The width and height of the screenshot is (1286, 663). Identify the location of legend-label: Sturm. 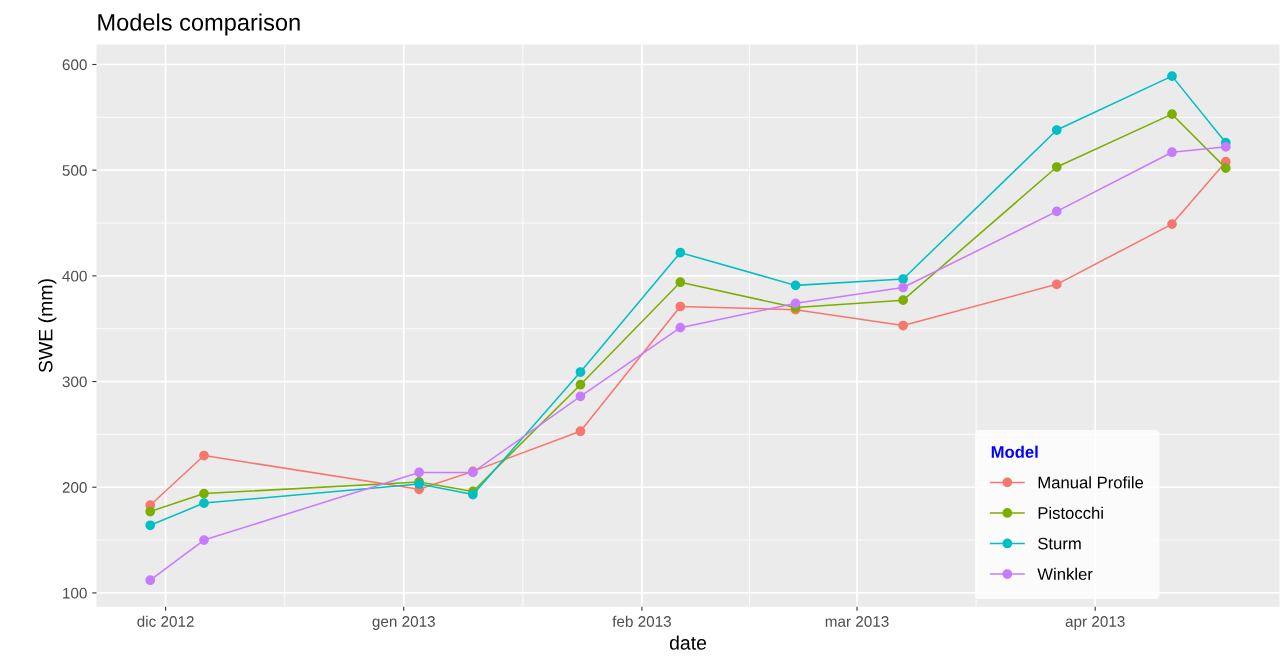
(1059, 543).